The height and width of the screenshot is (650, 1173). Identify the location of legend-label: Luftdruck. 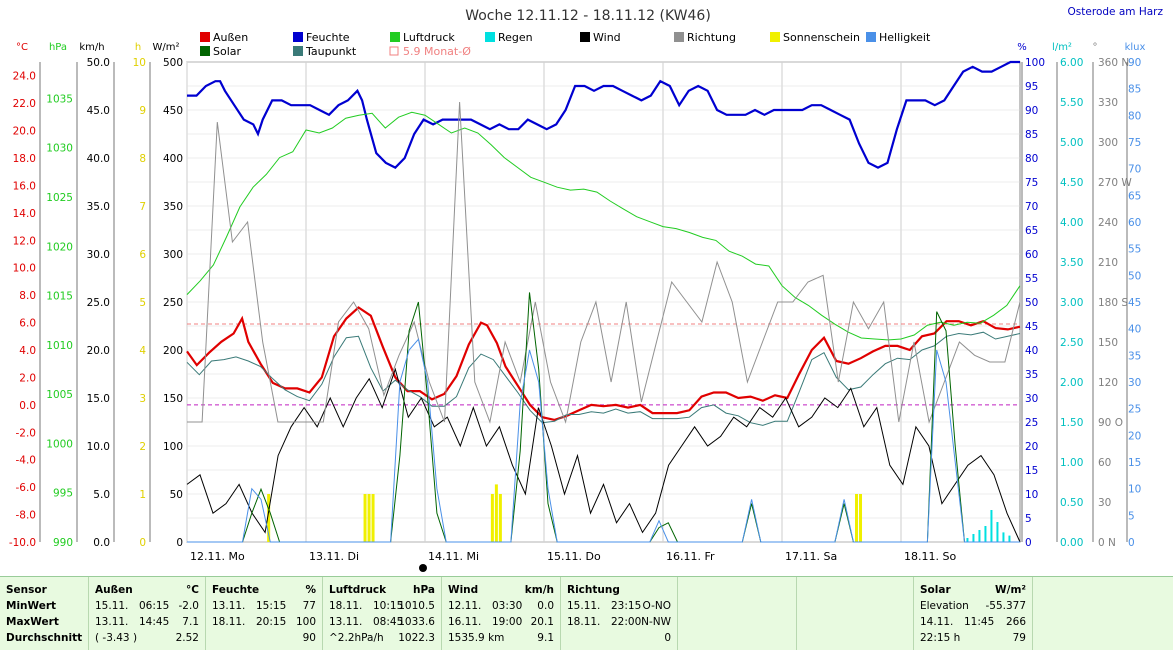
(429, 37).